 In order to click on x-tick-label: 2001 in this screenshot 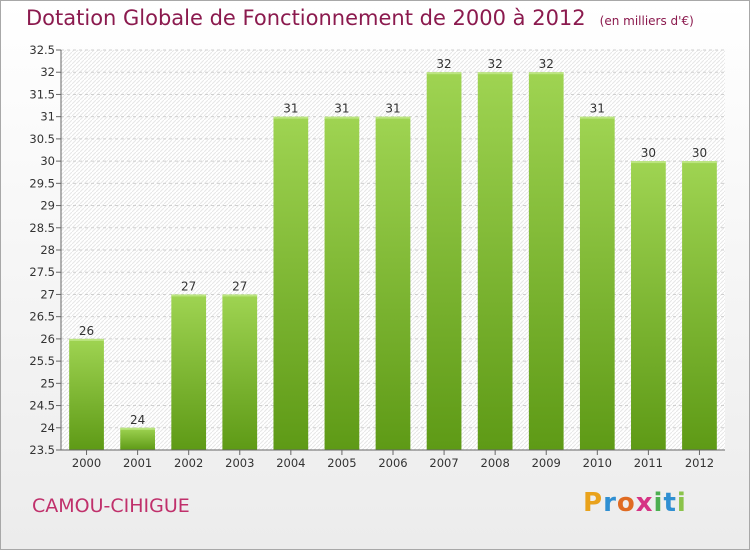, I will do `click(137, 463)`.